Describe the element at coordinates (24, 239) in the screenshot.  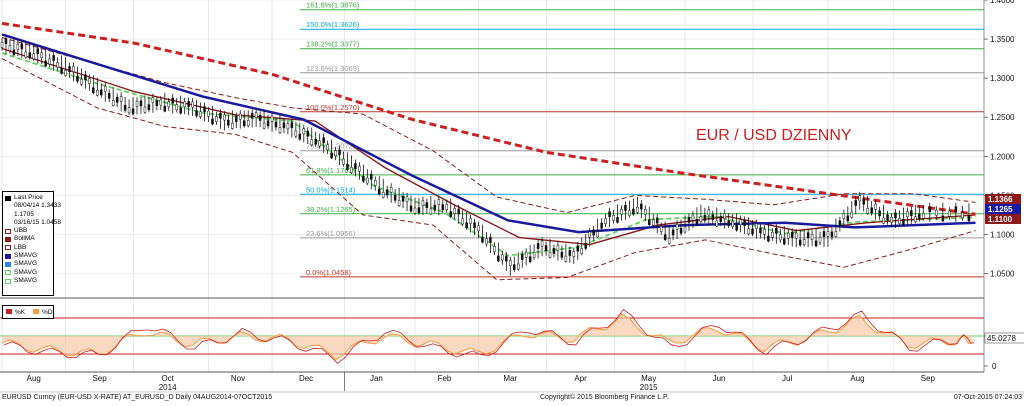
I see `legend-item-label: BollMA` at that location.